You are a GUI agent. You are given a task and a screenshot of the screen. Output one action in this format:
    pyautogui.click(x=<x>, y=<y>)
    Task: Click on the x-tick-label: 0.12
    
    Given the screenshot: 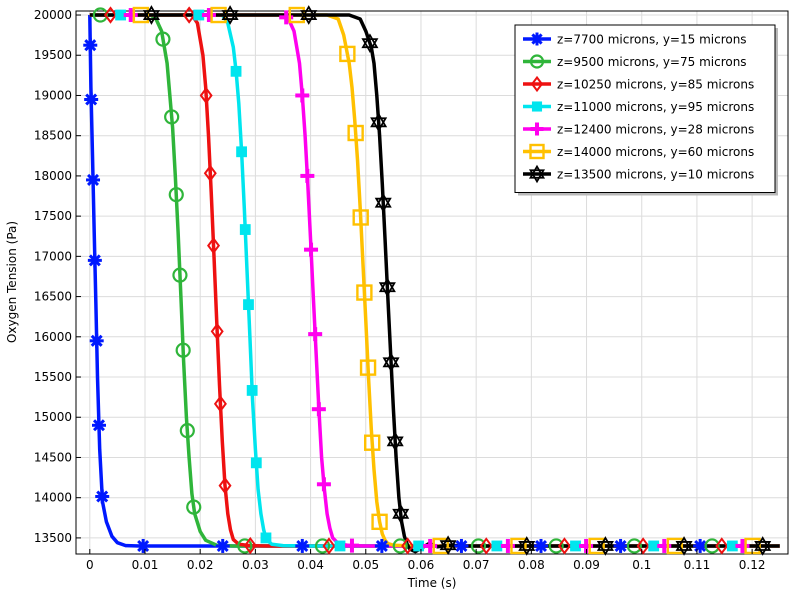 What is the action you would take?
    pyautogui.click(x=752, y=565)
    